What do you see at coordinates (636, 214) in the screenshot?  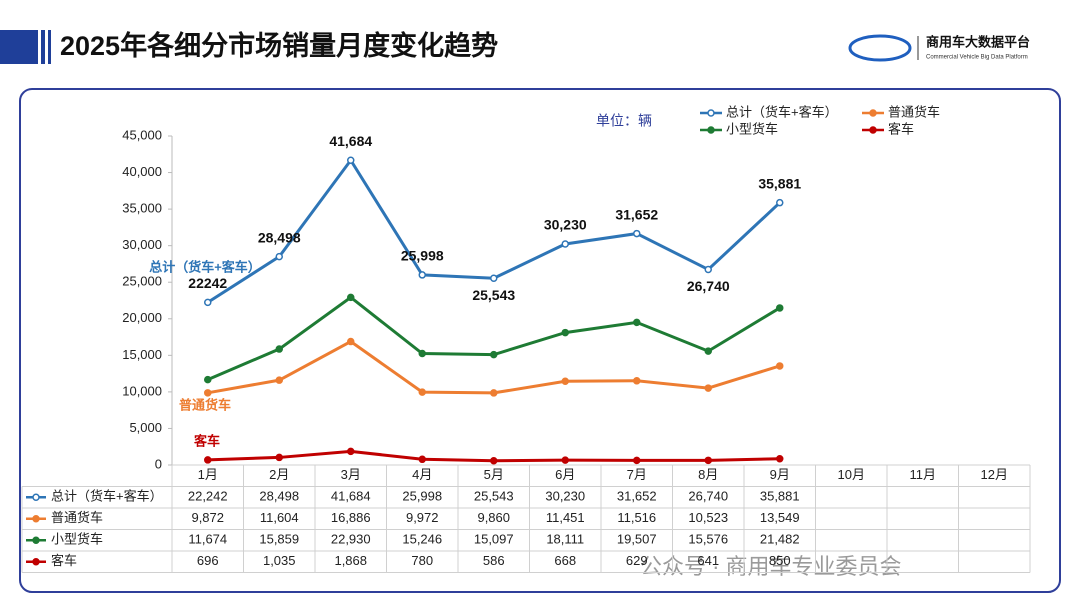 I see `data-label: 31,652` at bounding box center [636, 214].